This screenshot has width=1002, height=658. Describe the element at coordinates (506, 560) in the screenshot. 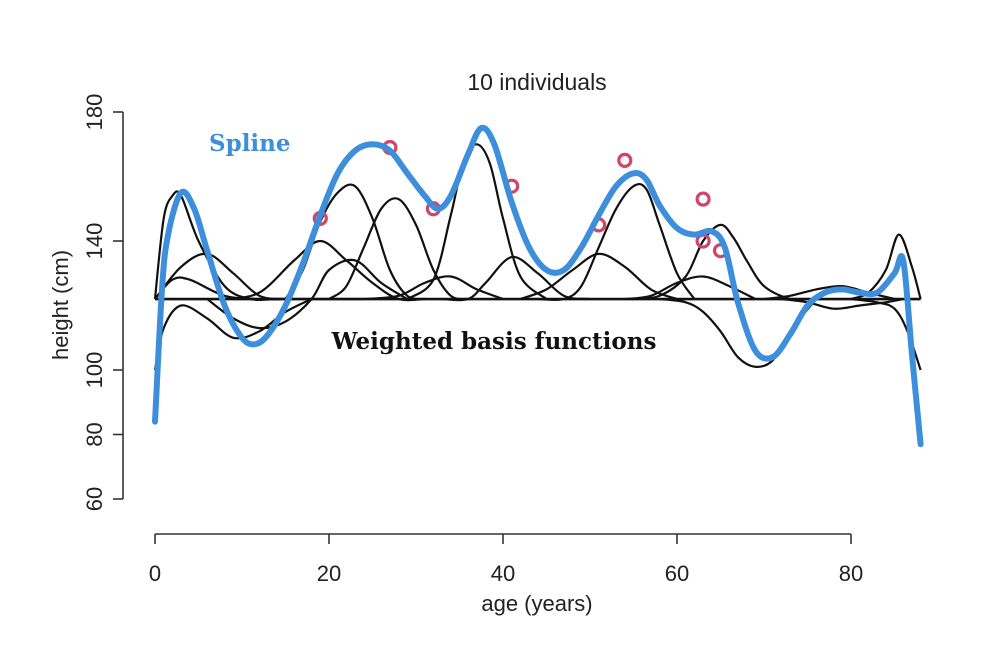

I see `x-ticks: 0 20 40 60 80` at that location.